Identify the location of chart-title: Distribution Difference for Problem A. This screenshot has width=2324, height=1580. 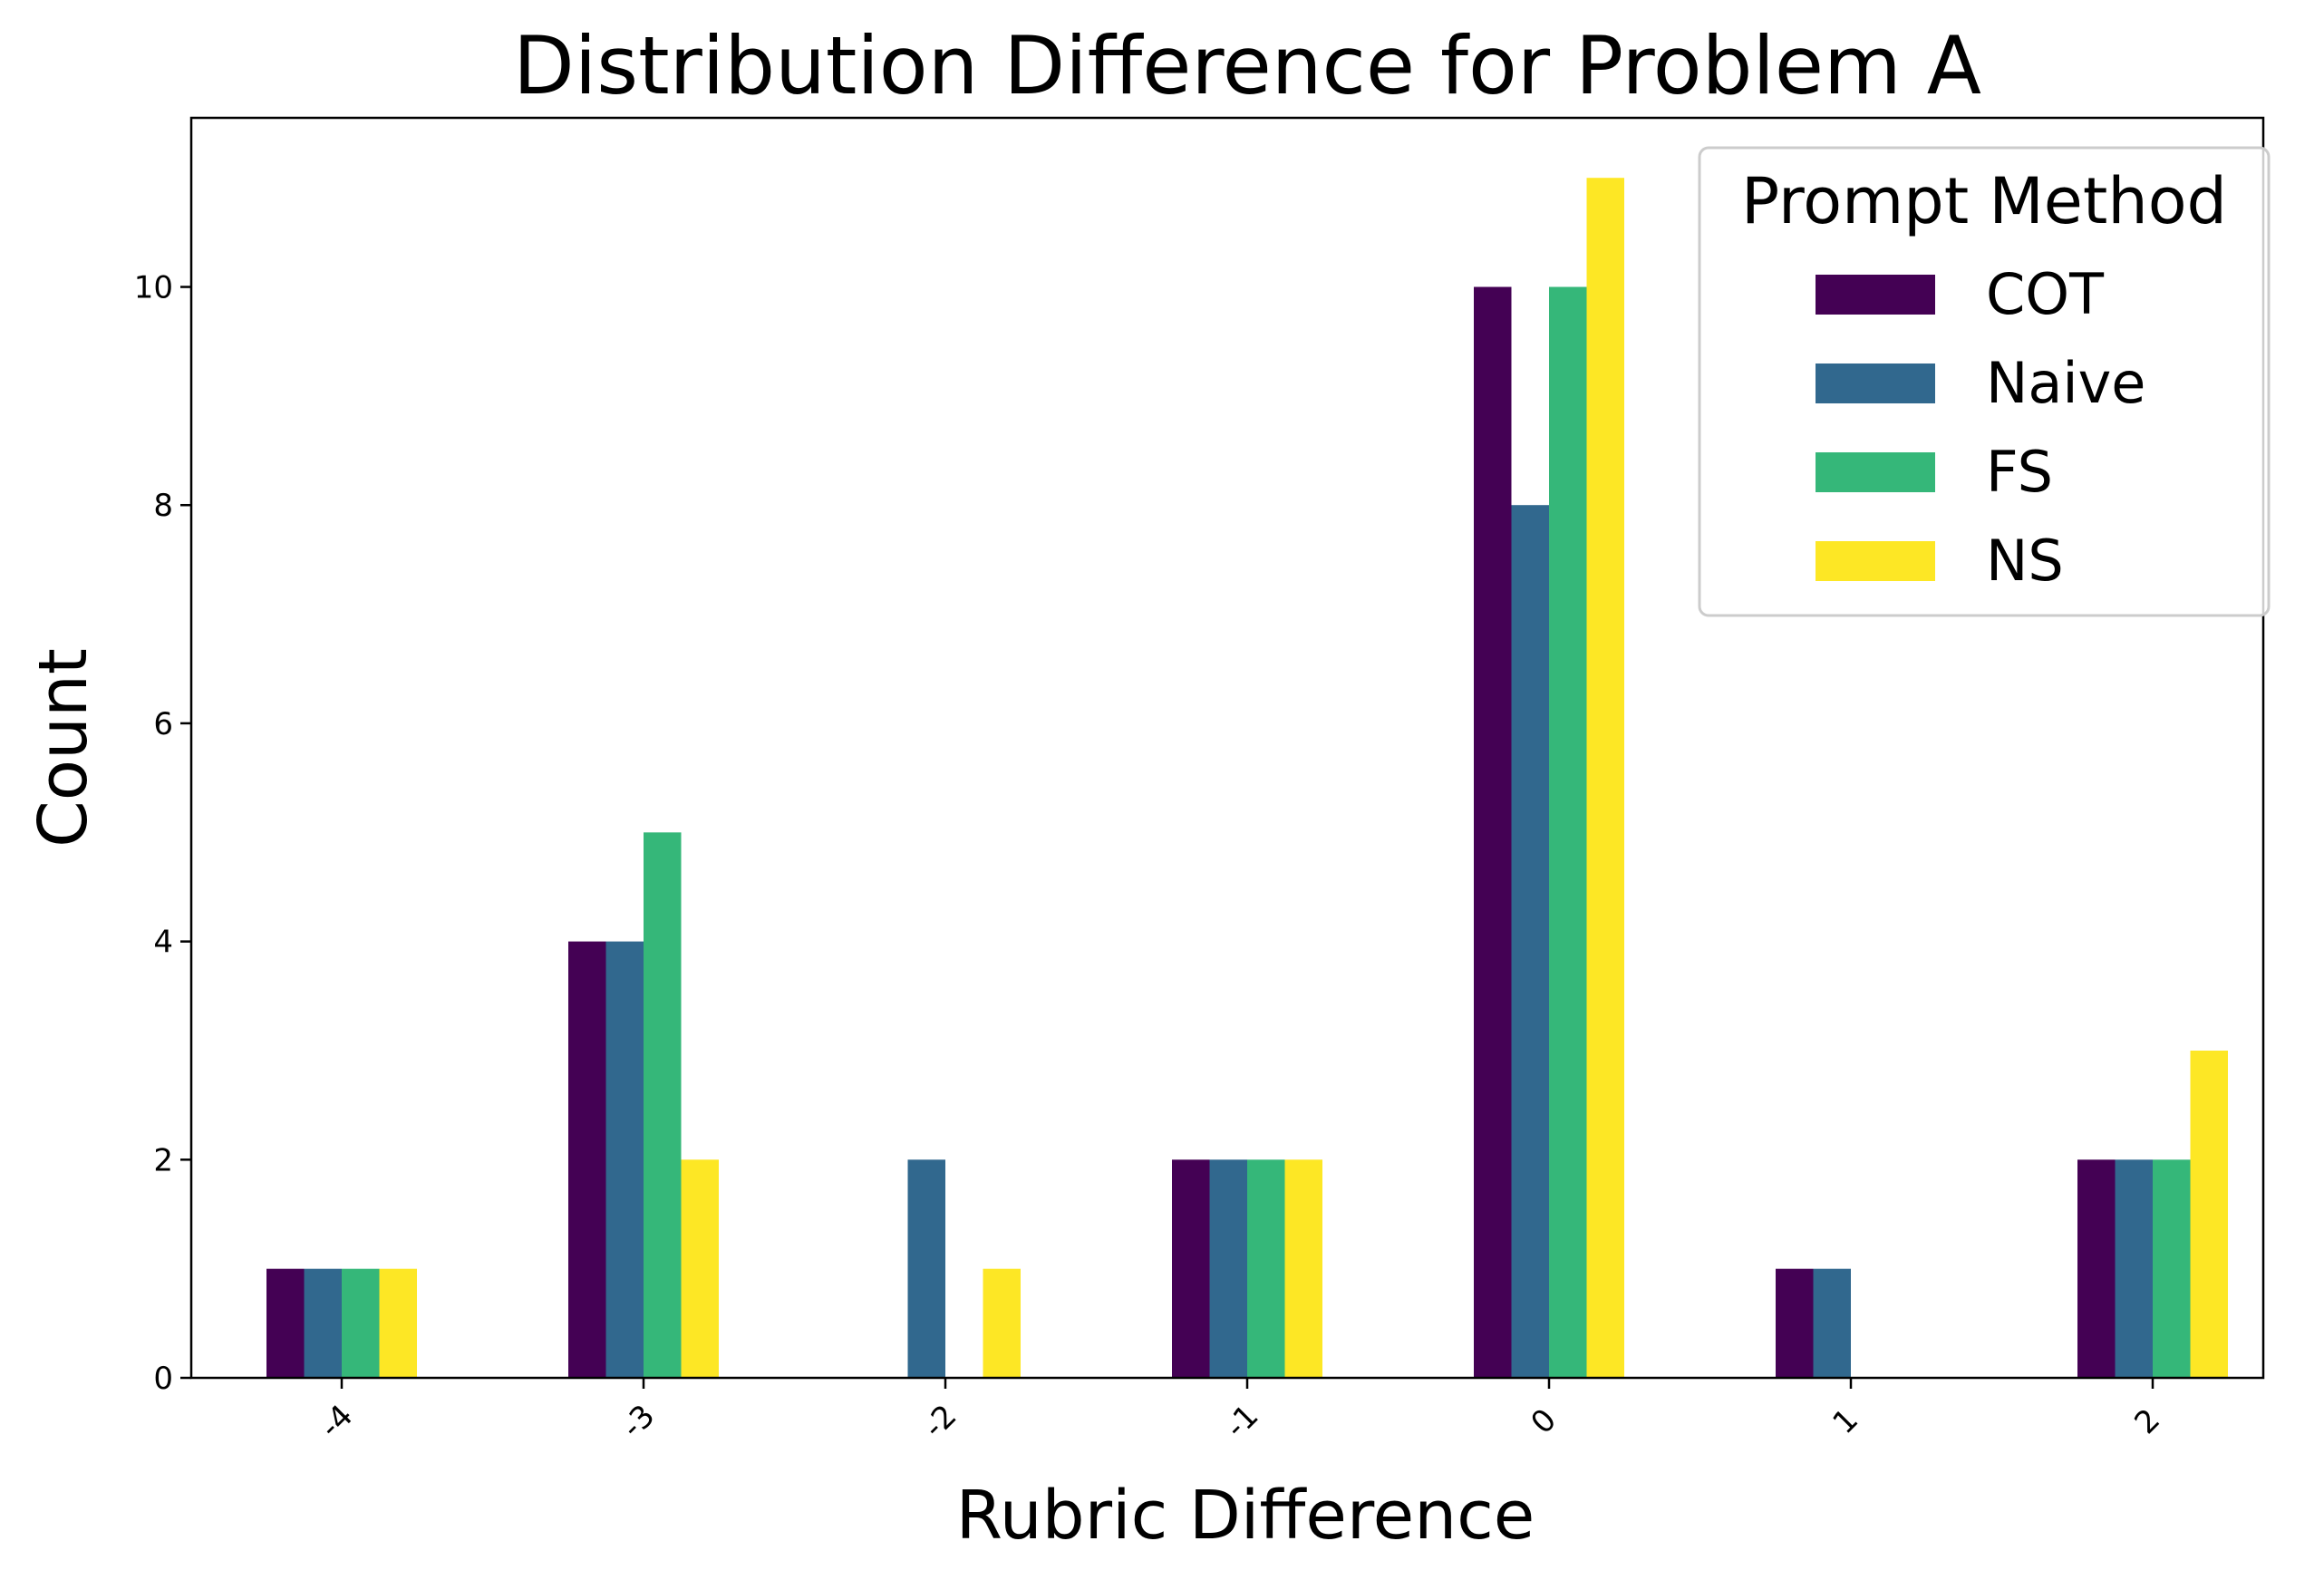
(1247, 65).